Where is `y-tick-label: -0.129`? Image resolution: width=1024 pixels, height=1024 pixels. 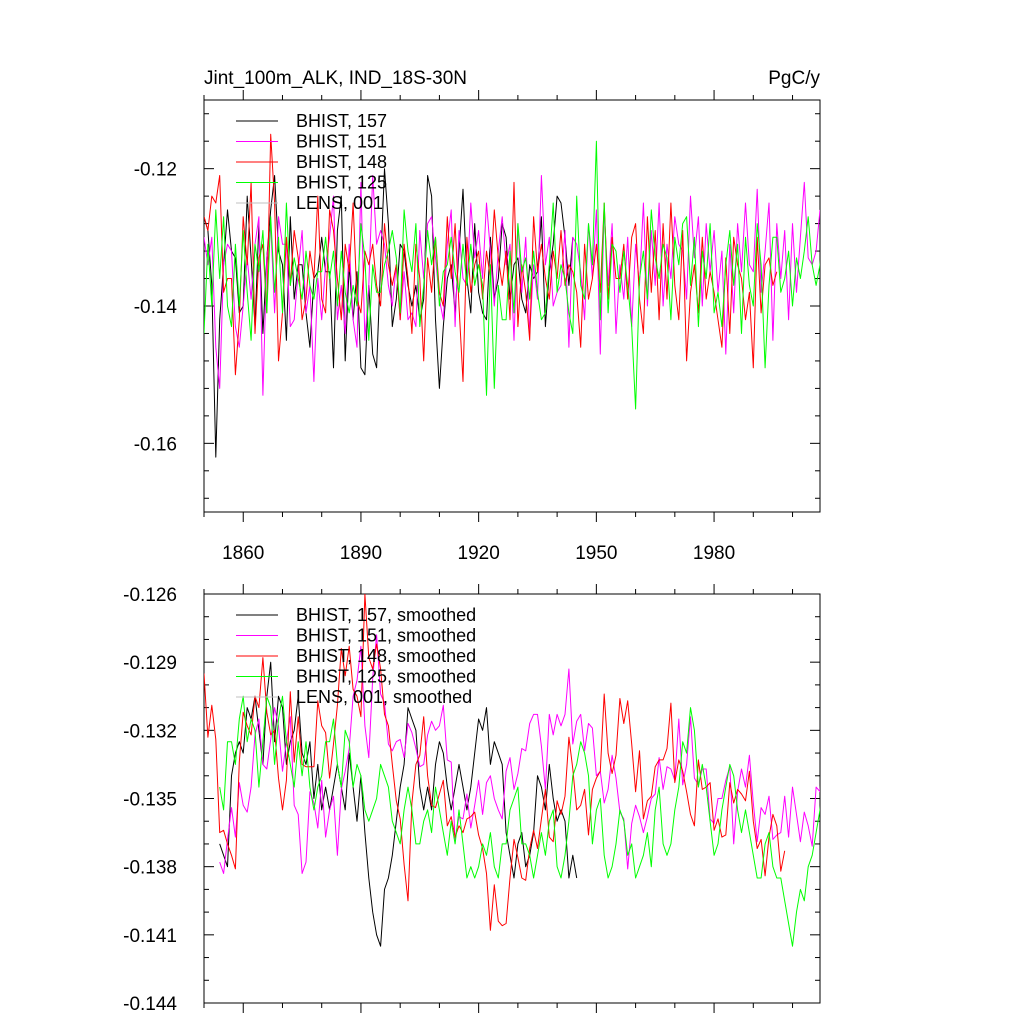
y-tick-label: -0.129 is located at coordinates (150, 663).